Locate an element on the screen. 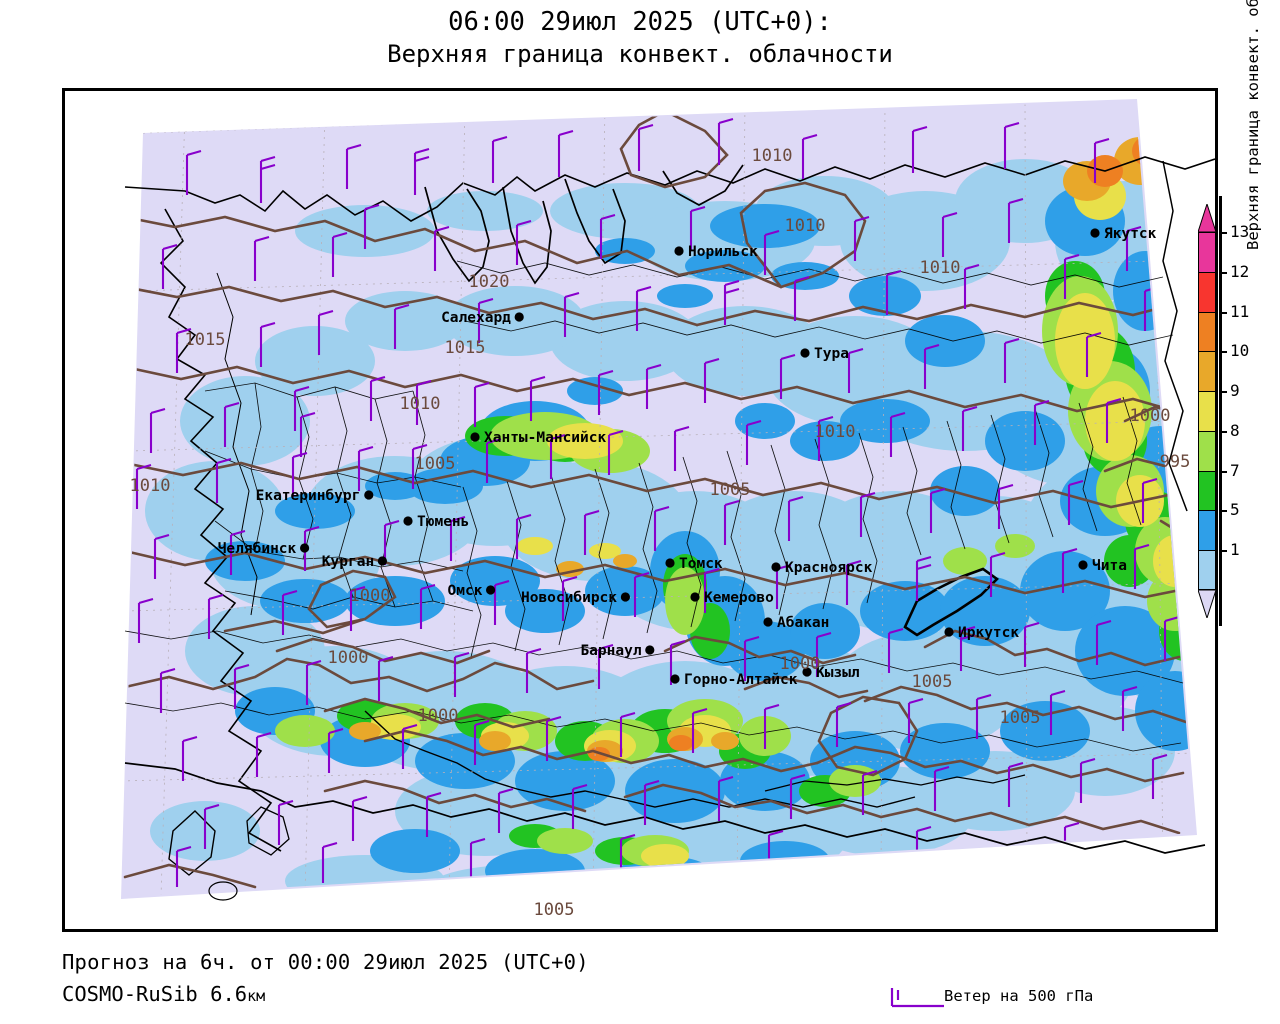 This screenshot has height=1024, width=1280. isobar-label: 1020 is located at coordinates (489, 282).